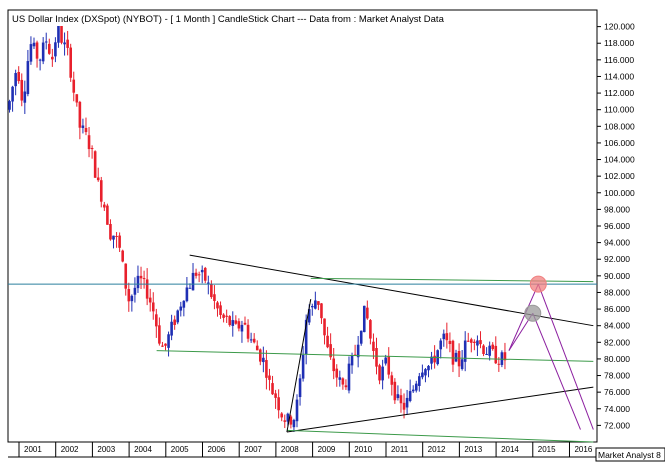 The image size is (665, 475). Describe the element at coordinates (290, 449) in the screenshot. I see `x-tick-label: 2008` at that location.